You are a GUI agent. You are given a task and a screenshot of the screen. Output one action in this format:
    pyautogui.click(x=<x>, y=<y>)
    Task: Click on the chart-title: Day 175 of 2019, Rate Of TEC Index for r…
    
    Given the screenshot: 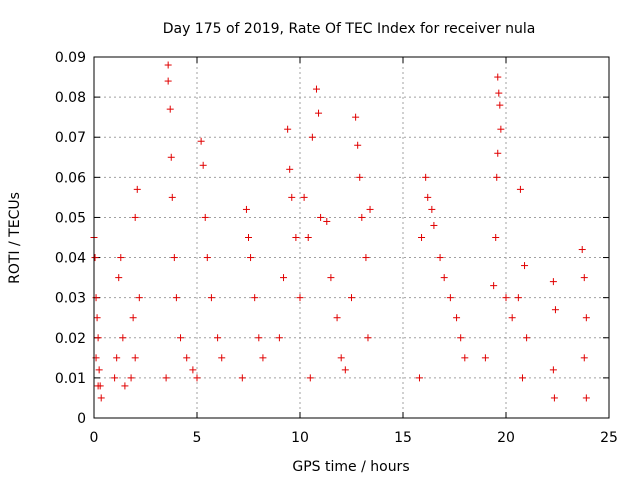 What is the action you would take?
    pyautogui.click(x=349, y=29)
    